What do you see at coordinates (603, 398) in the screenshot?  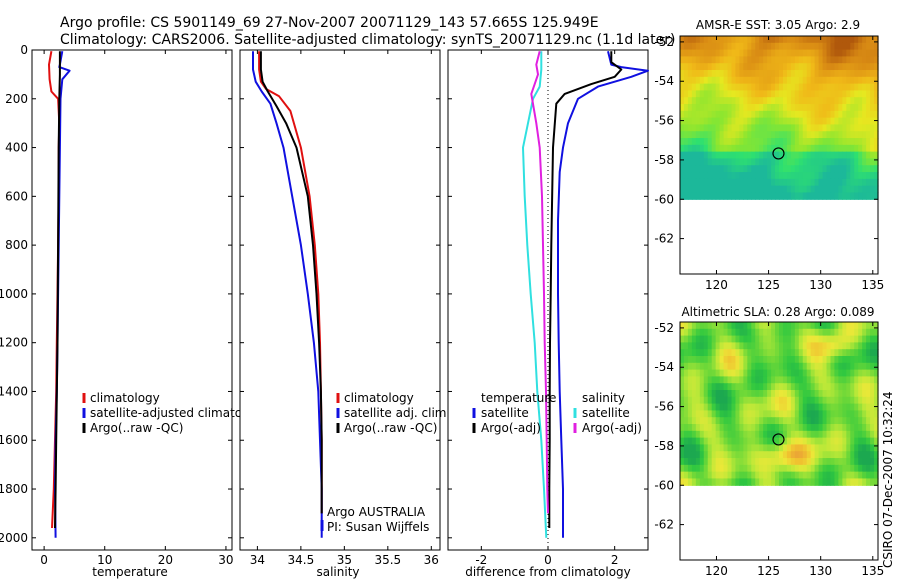 I see `legend-salinity-title: salinity` at bounding box center [603, 398].